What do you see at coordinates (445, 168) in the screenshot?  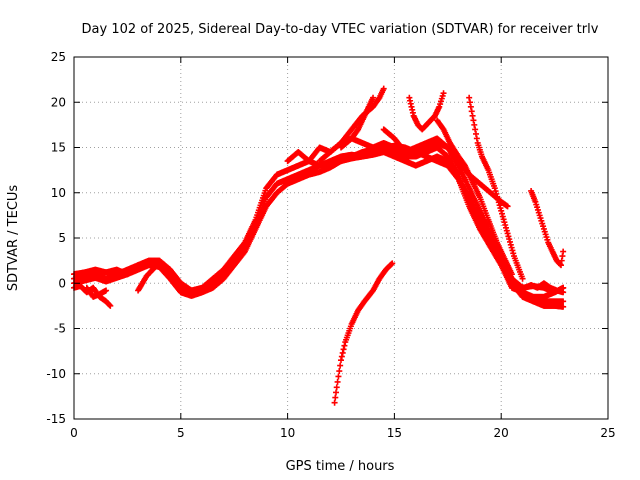 I see `series-sat-k` at bounding box center [445, 168].